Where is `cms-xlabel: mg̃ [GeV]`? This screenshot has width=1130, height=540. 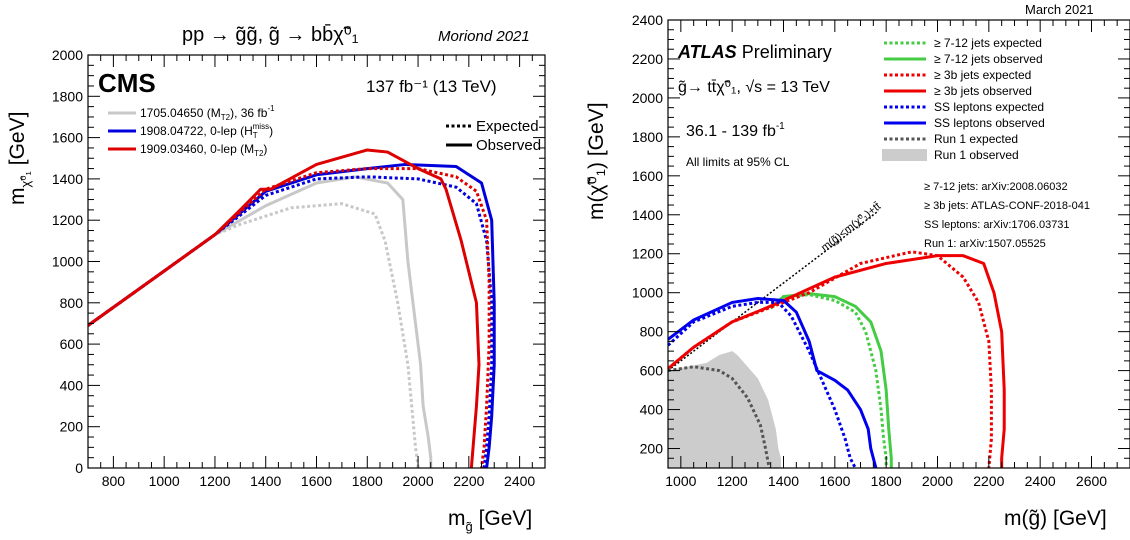 cms-xlabel: mg̃ [GeV] is located at coordinates (490, 520).